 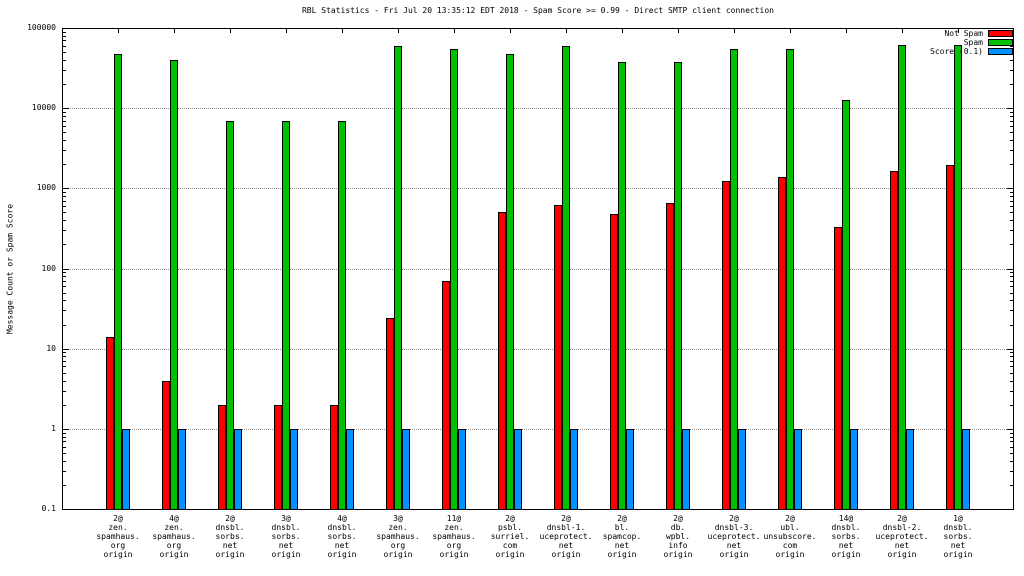 I want to click on x-axis-label: 2@ bl. spamcop. net origin, so click(x=622, y=536).